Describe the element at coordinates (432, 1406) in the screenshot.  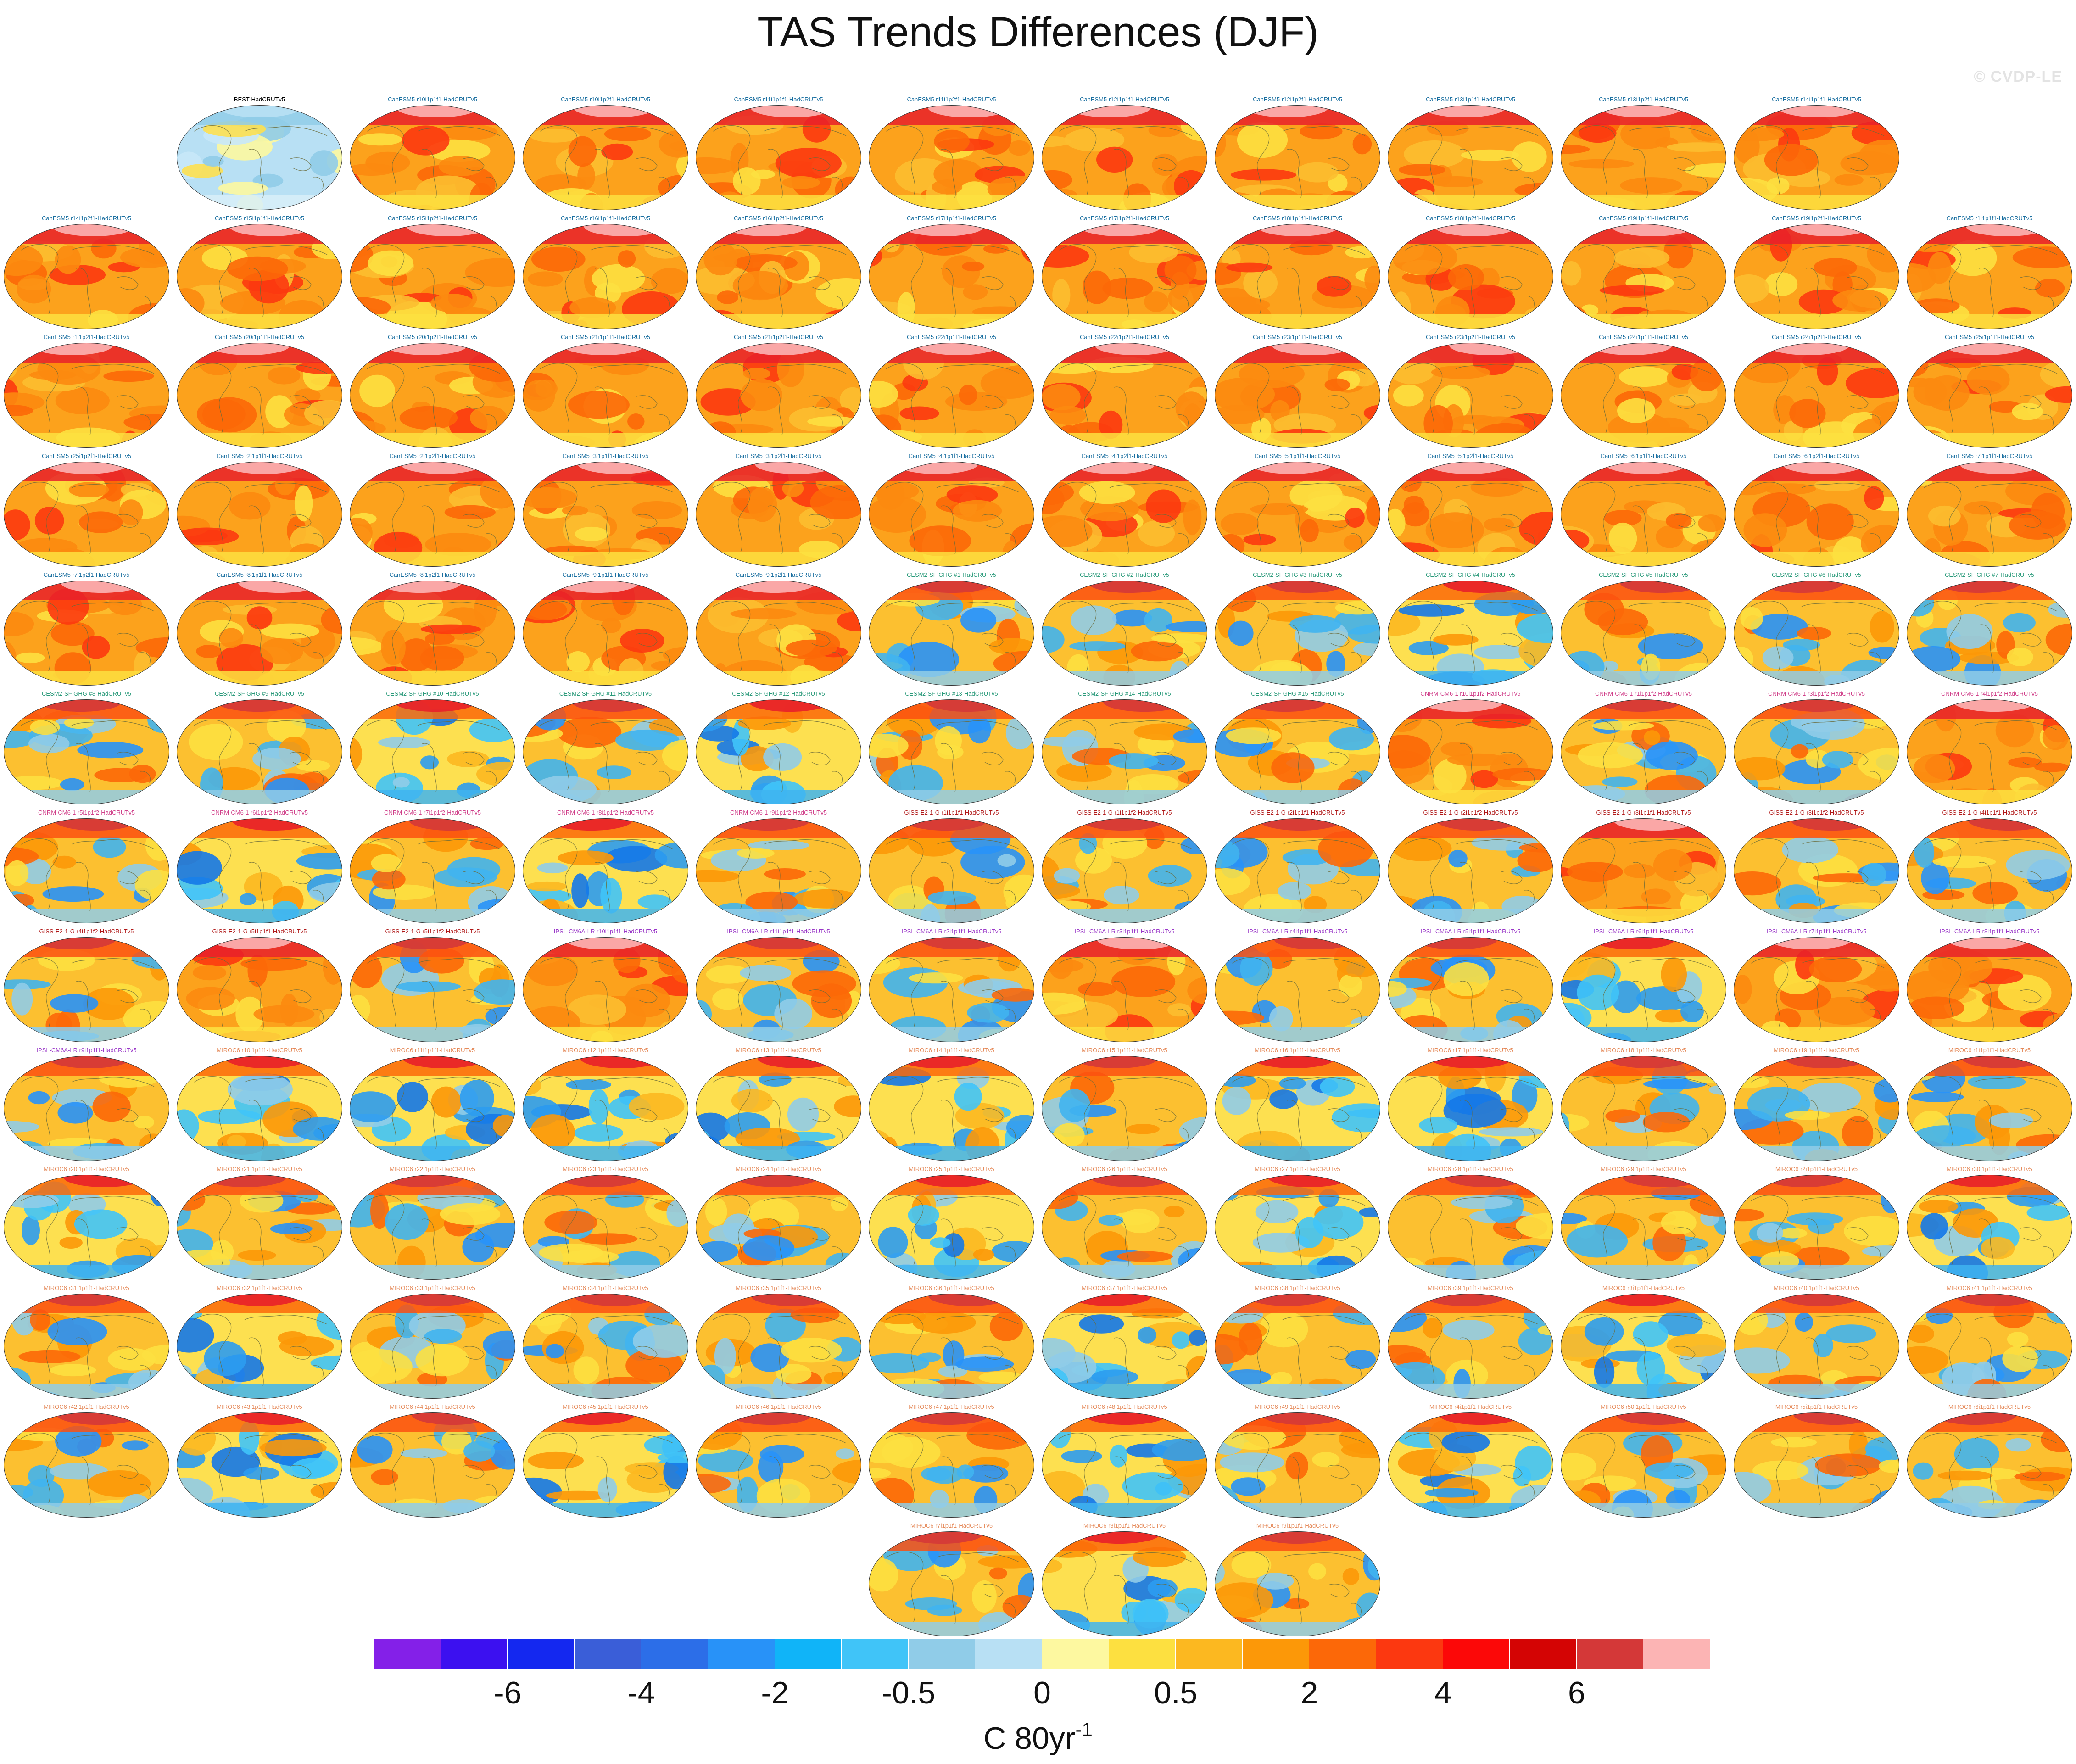
I see `panel-label: MIROC6 r44i1p1f1-HadCRUTv5` at that location.